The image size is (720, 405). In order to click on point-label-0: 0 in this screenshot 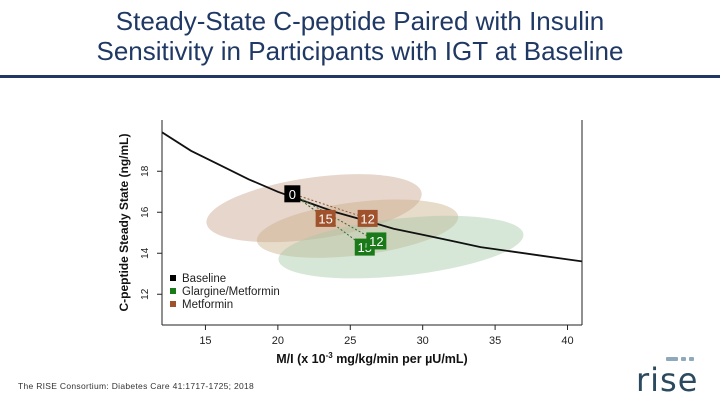, I will do `click(292, 194)`.